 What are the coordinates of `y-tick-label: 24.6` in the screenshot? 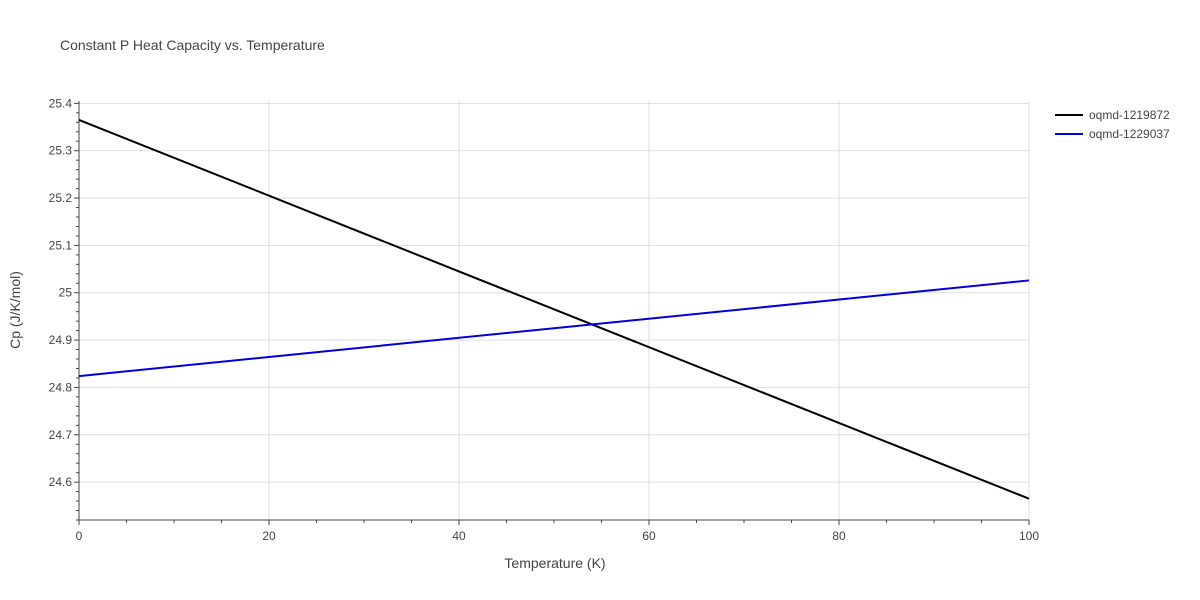 It's located at (61, 482).